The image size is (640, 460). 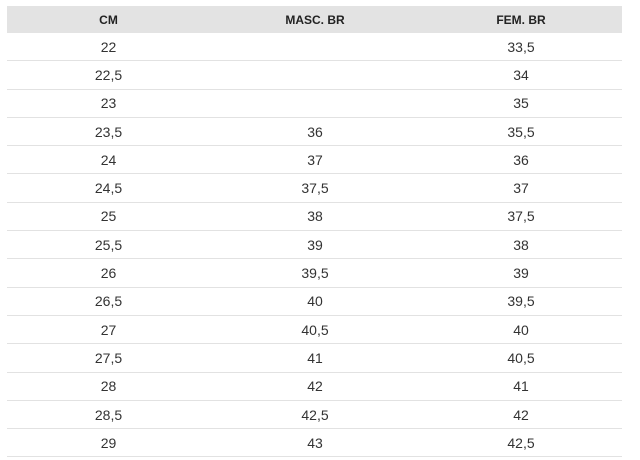 I want to click on table-row: 25 38 37,5, so click(x=314, y=217).